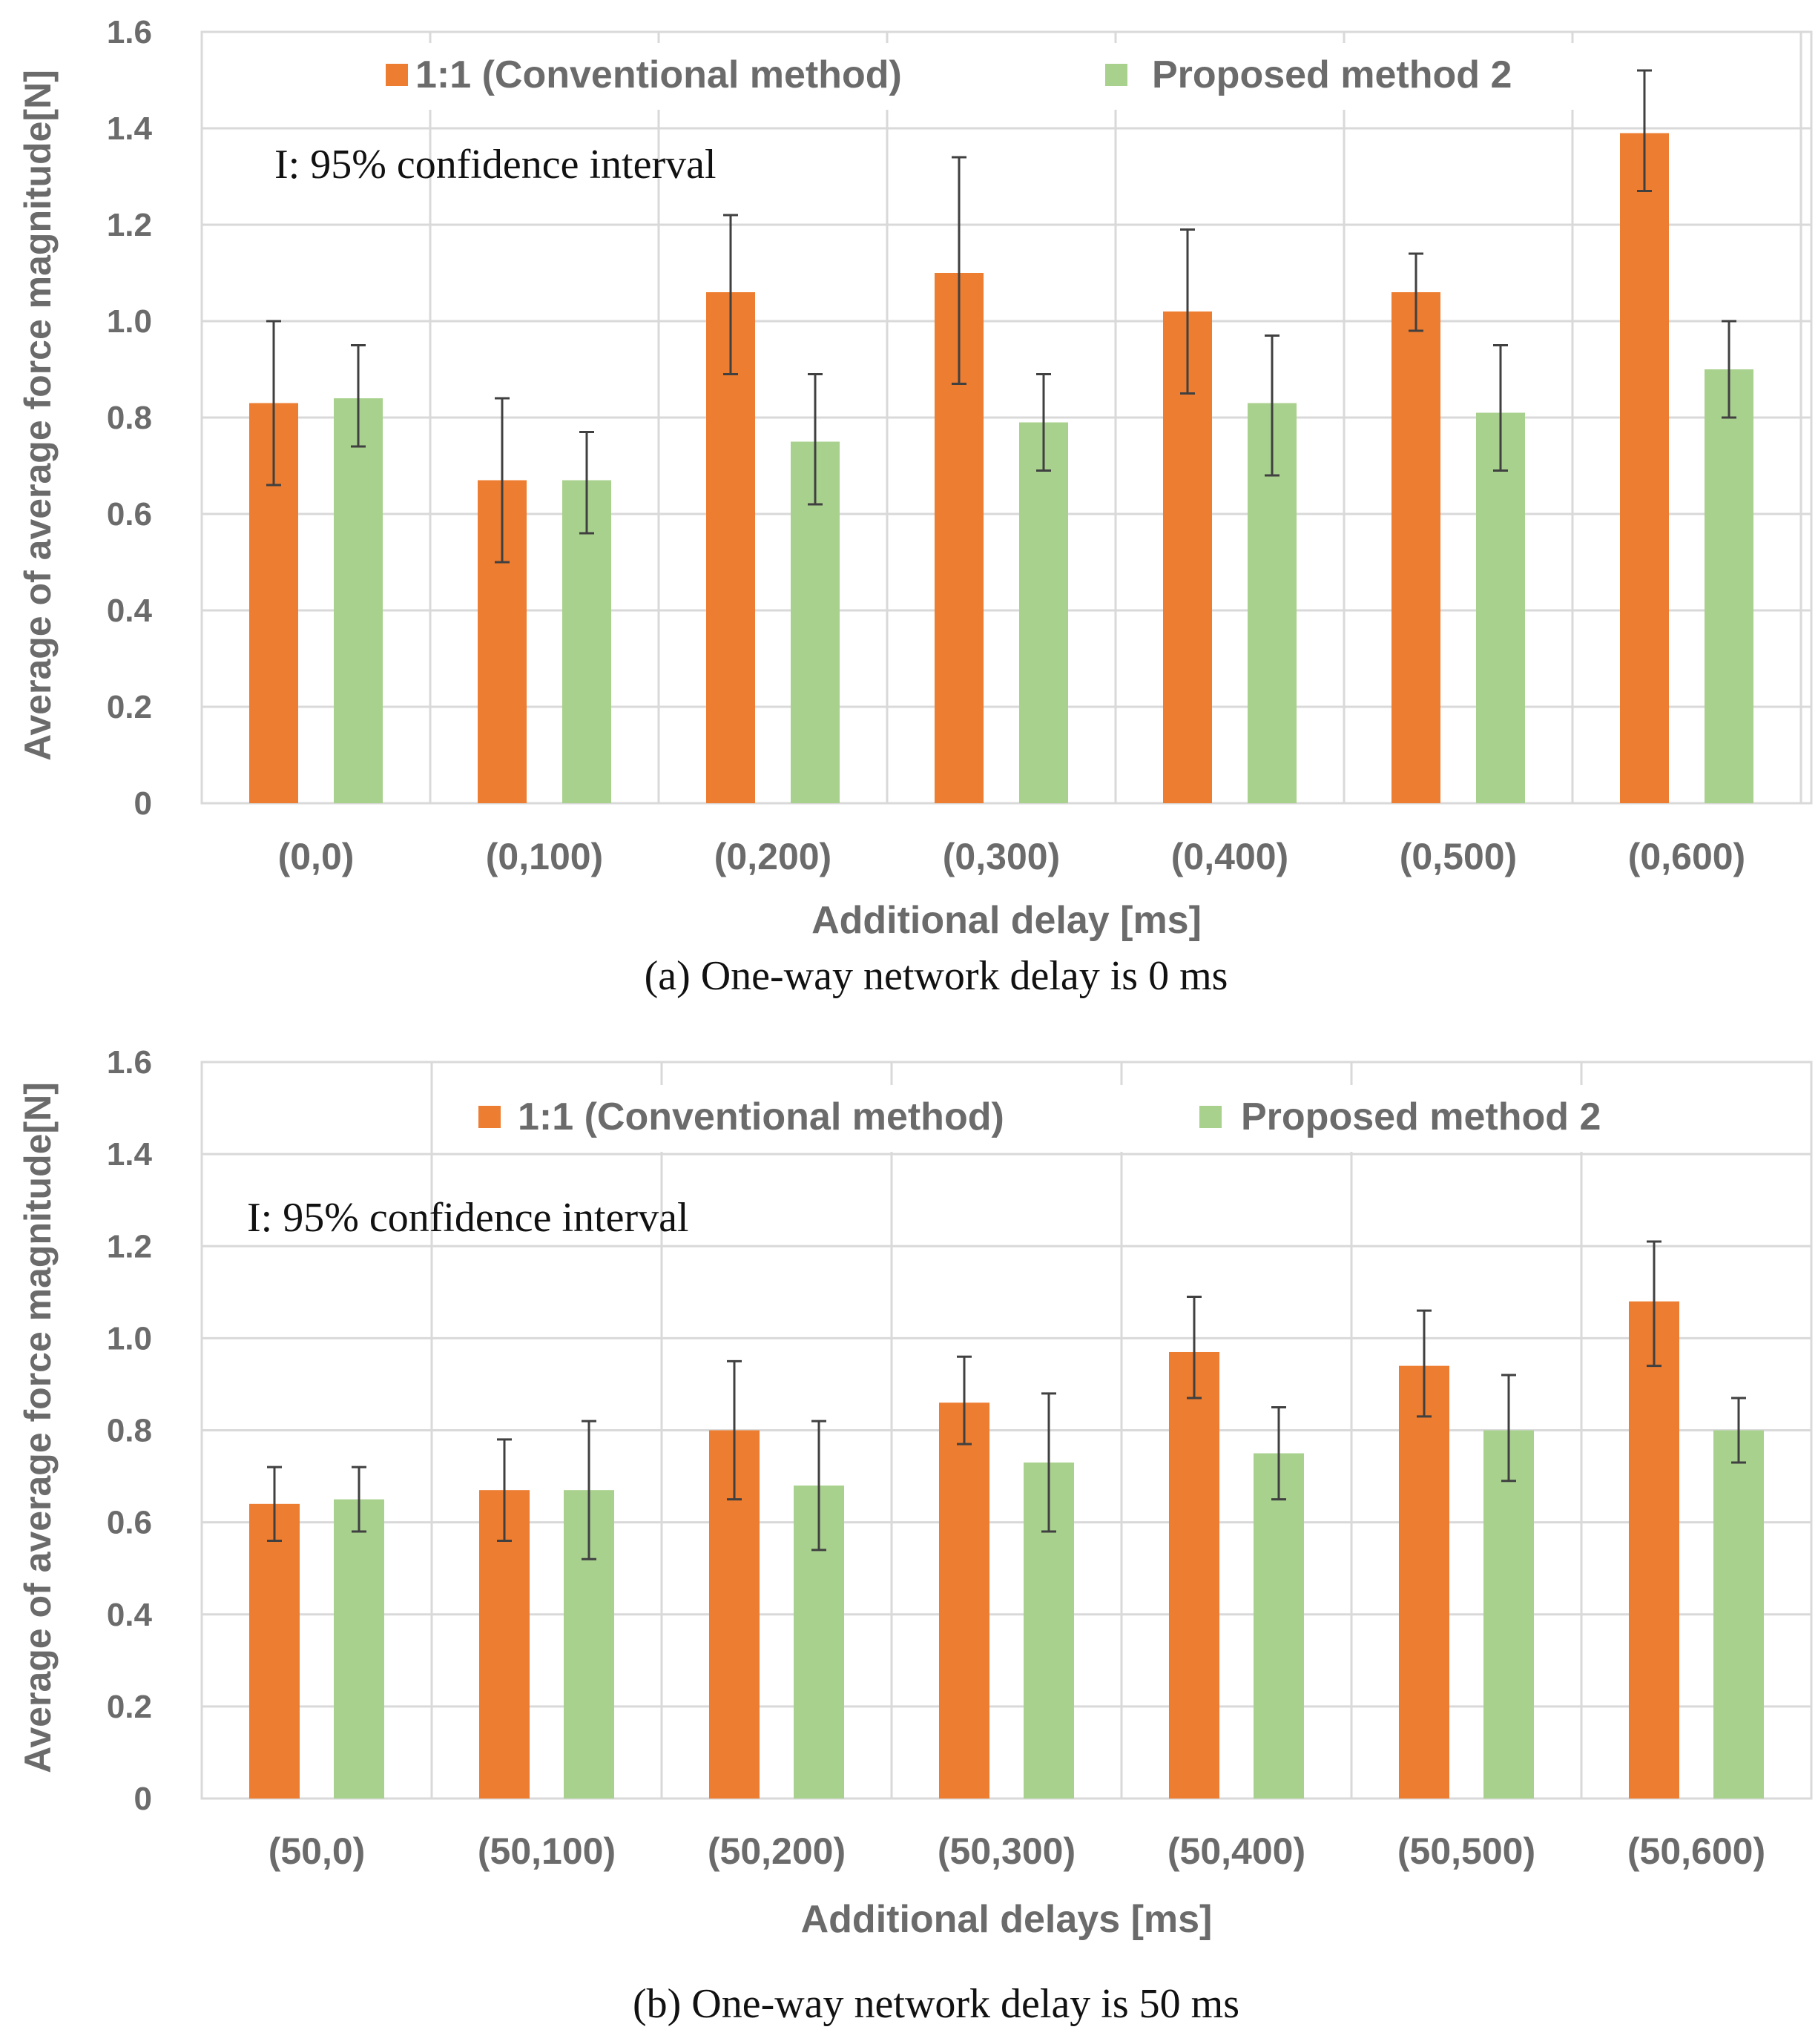  What do you see at coordinates (1007, 1920) in the screenshot?
I see `x-axis-title: Additional delays [ms]` at bounding box center [1007, 1920].